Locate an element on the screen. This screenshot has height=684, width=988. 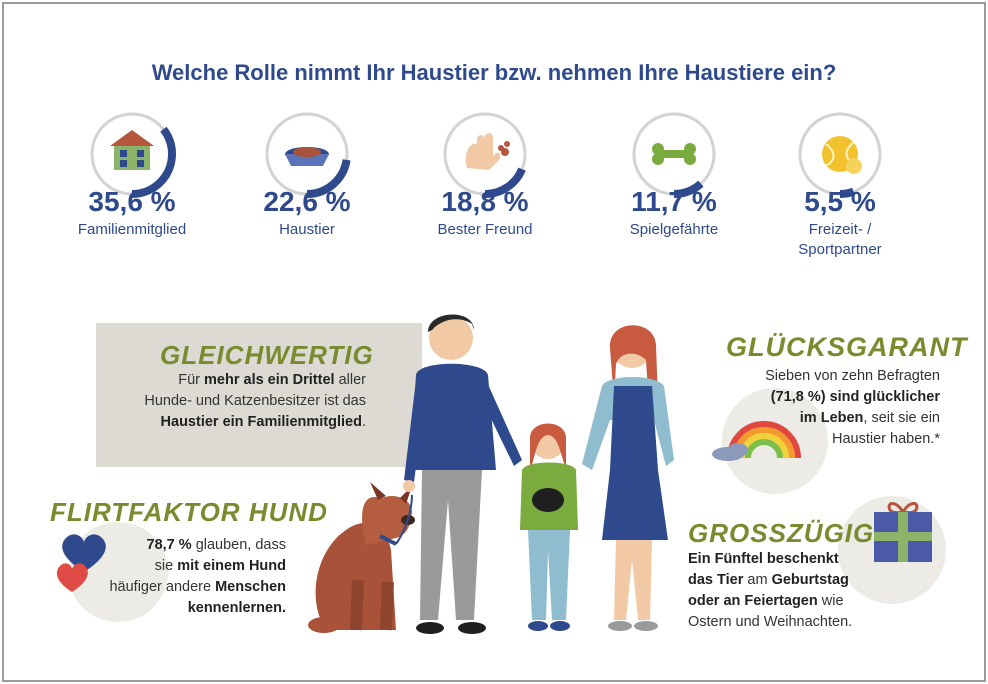
stat-category-line: Sportpartner is located at coordinates (840, 249).